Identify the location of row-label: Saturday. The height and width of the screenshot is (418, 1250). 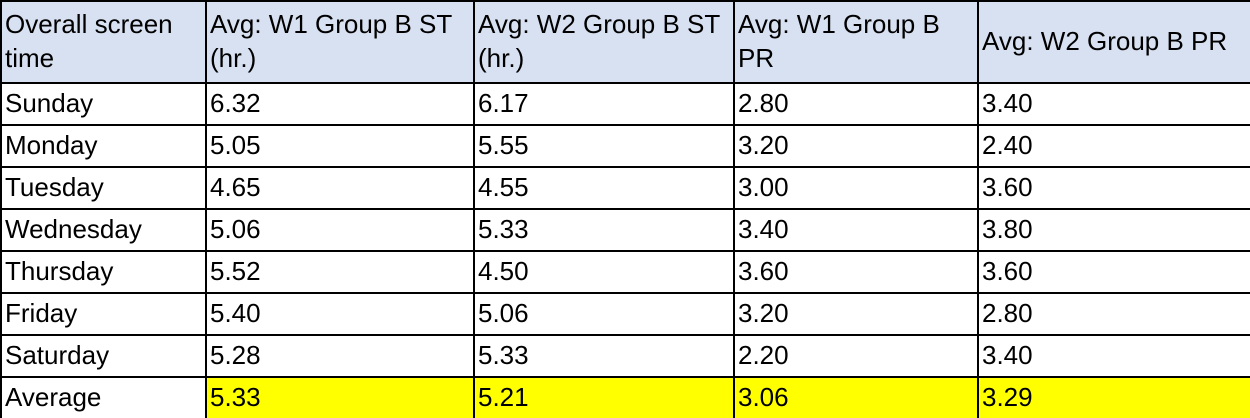
(103, 356).